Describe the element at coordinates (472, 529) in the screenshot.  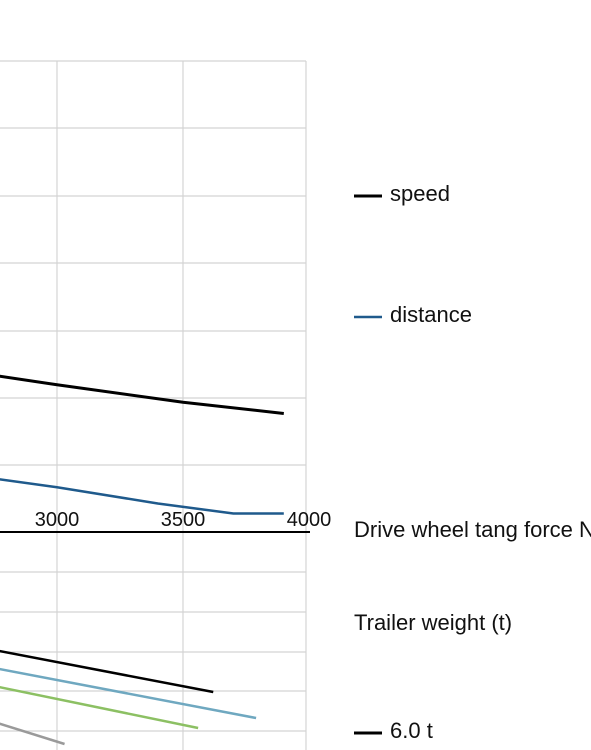
I see `x-axis-title: Drive wheel tang force N` at that location.